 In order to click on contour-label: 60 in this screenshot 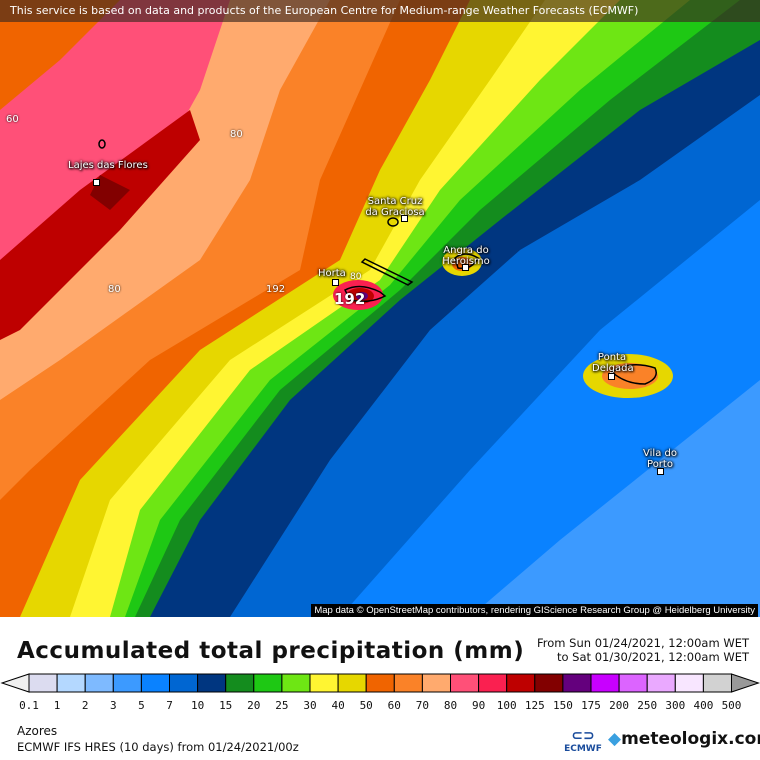, I will do `click(12, 119)`.